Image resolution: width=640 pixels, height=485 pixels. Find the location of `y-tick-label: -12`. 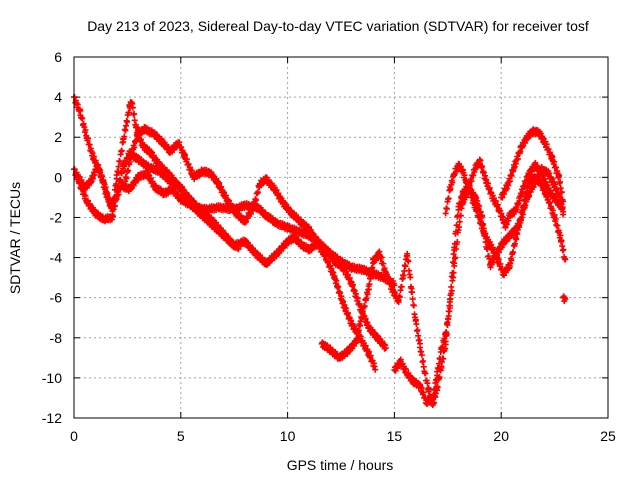

y-tick-label: -12 is located at coordinates (52, 418).